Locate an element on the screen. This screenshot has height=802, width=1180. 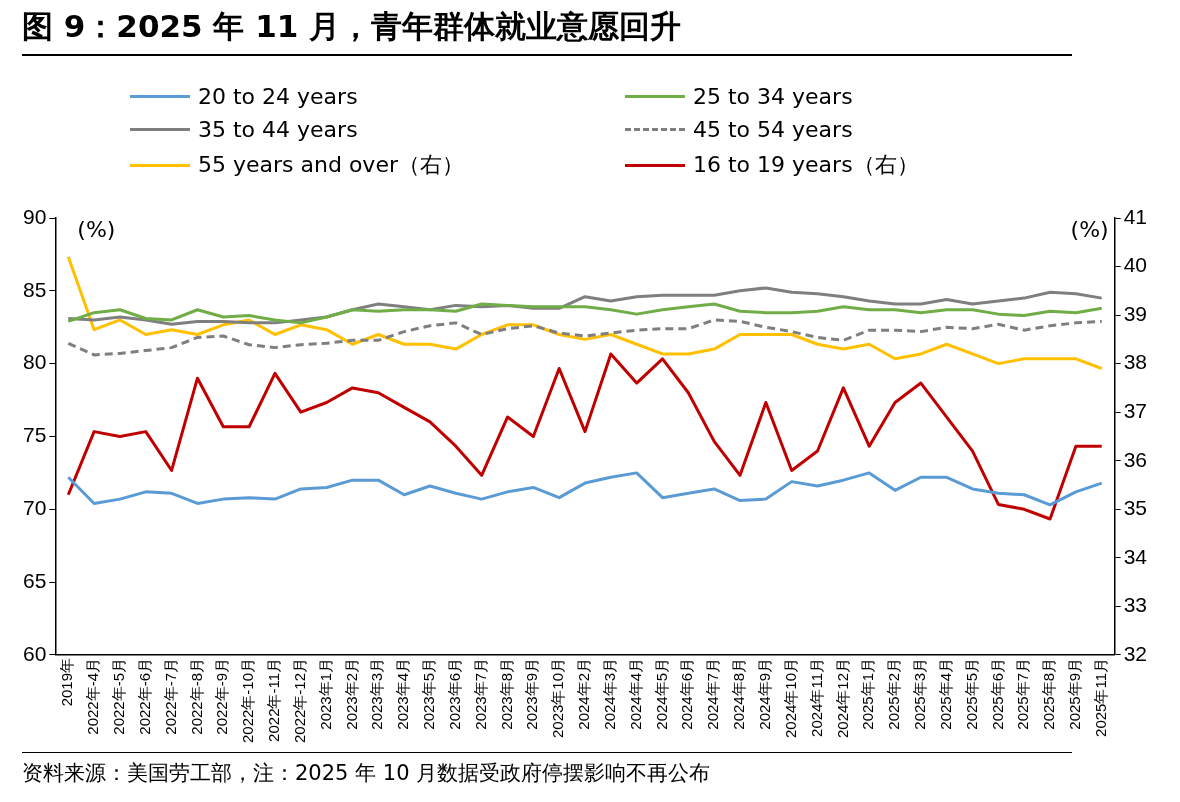
x-tick-label: 2022年-10月 is located at coordinates (248, 700).